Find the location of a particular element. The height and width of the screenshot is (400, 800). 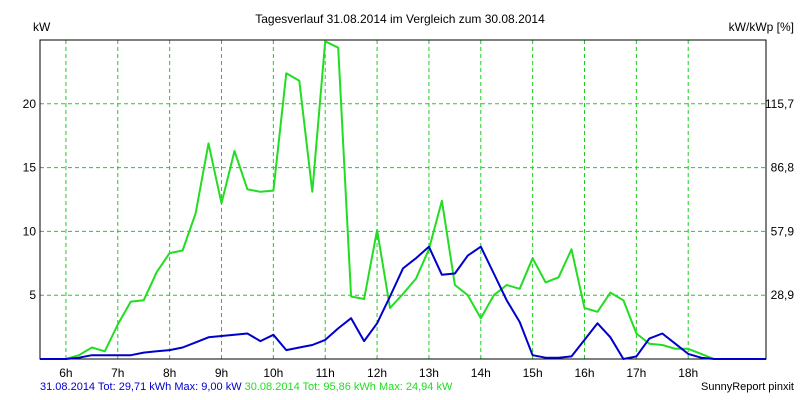

y-tick-labels: 5 10 15 20 is located at coordinates (30, 199).